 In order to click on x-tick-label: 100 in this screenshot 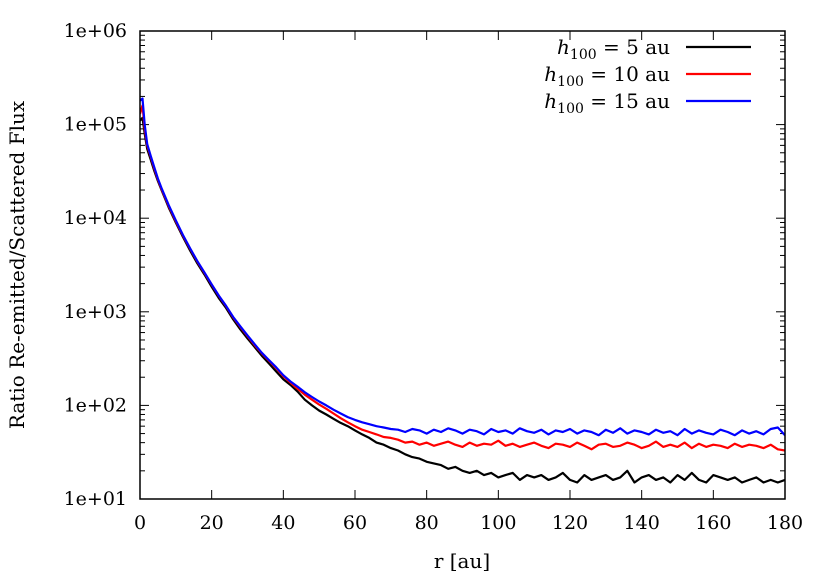, I will do `click(498, 523)`.